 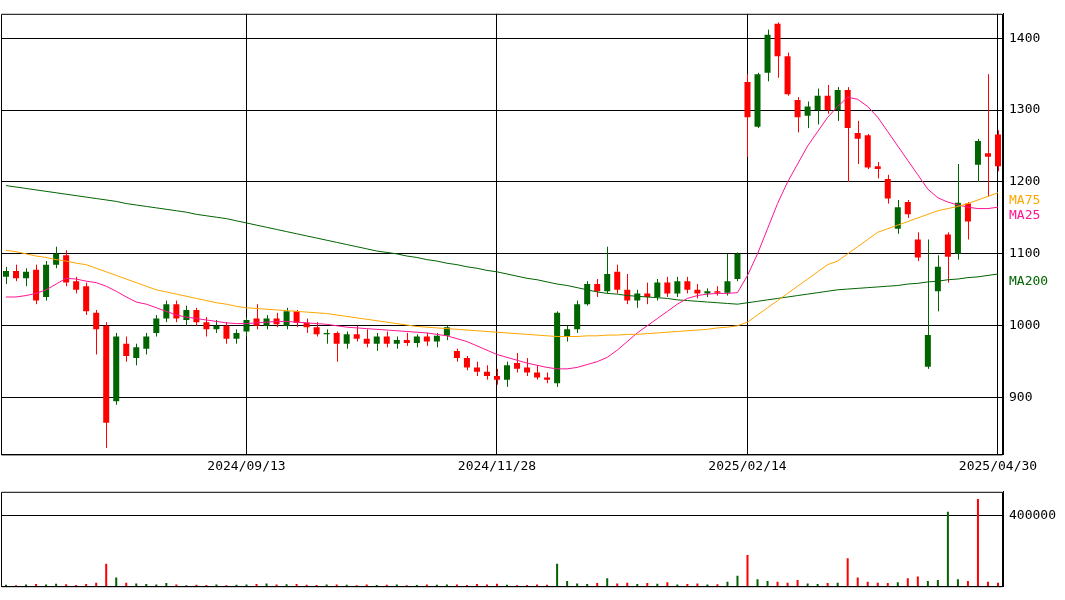 I want to click on y-tick-label: 400000, so click(x=1032, y=515).